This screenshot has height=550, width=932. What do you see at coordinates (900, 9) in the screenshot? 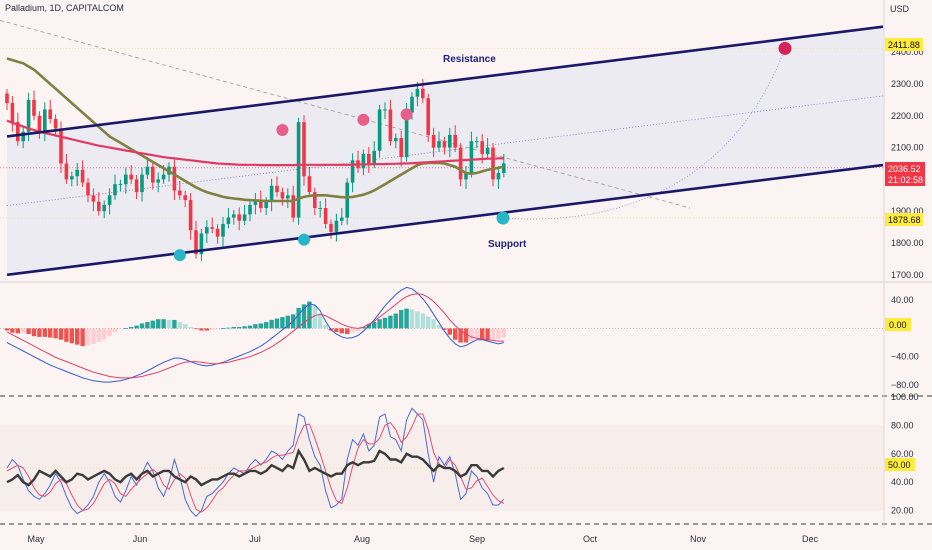
I see `currency-label: USD` at bounding box center [900, 9].